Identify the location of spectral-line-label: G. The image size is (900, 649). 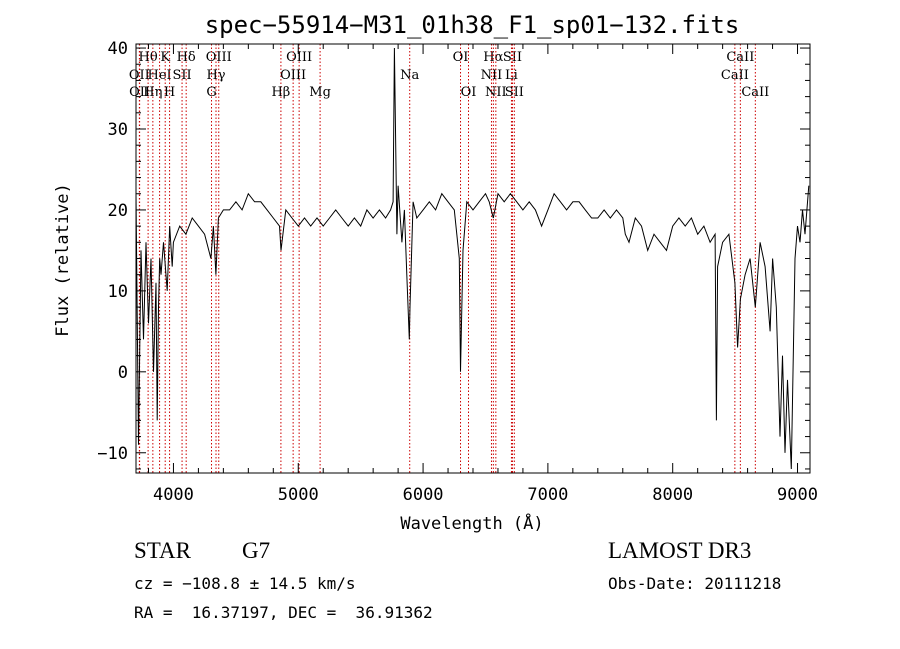
(211, 92).